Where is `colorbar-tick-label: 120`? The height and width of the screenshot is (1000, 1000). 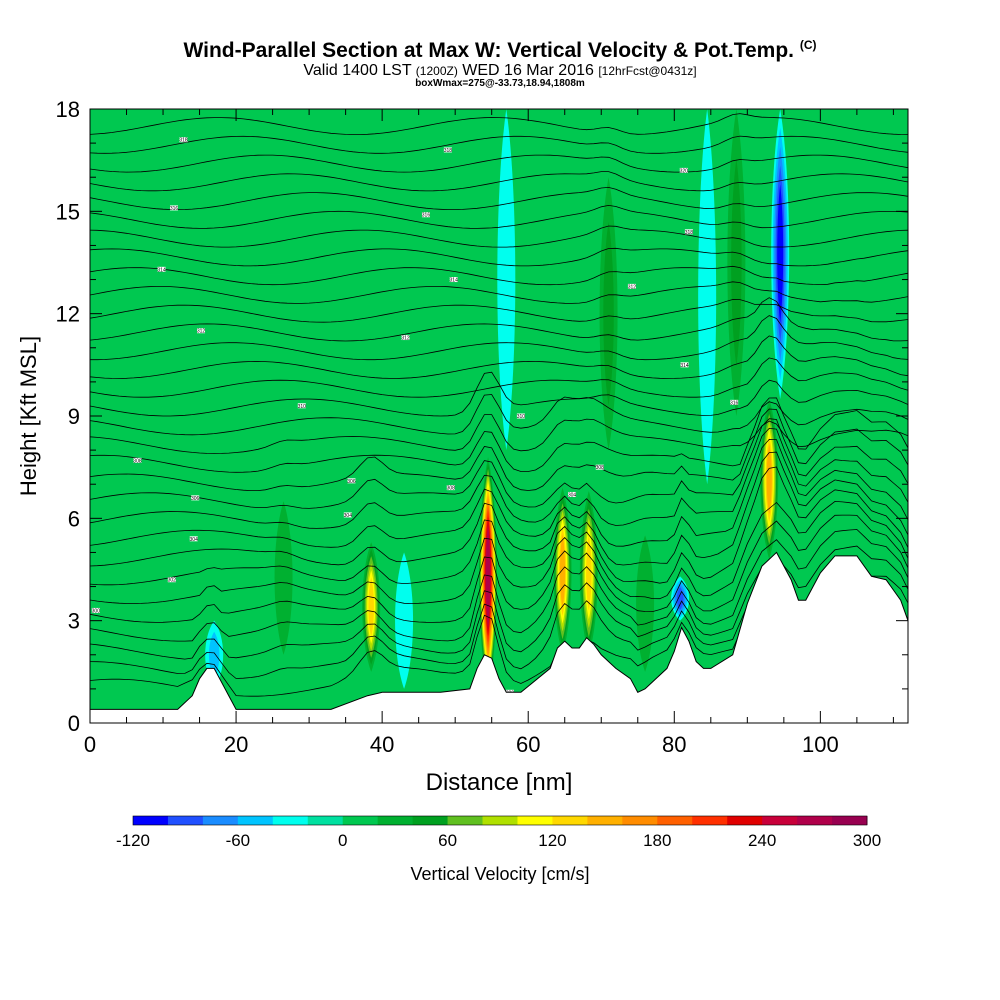 colorbar-tick-label: 120 is located at coordinates (552, 840).